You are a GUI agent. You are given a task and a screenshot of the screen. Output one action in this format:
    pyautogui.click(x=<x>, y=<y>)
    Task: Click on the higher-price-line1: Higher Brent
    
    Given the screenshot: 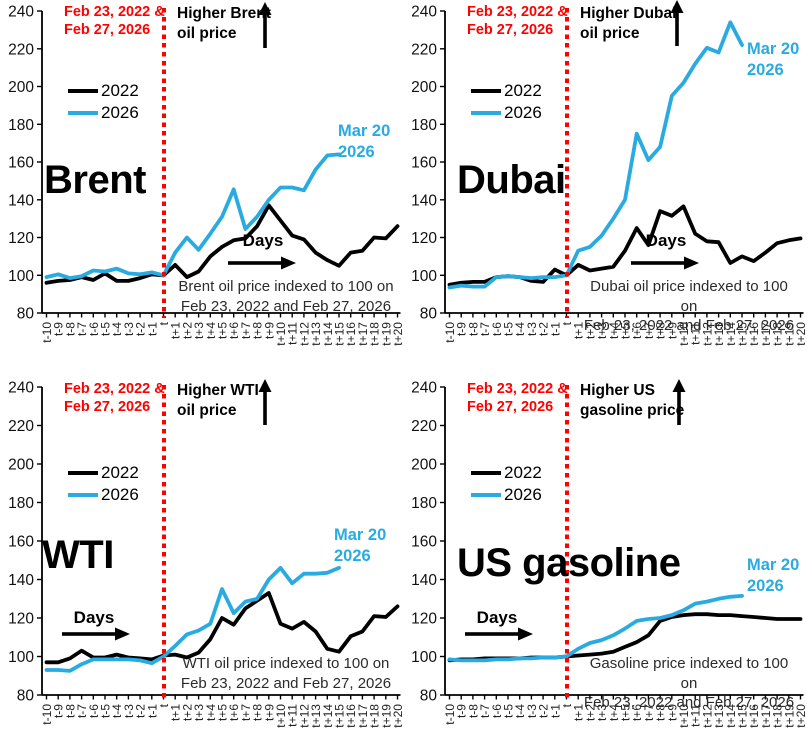 What is the action you would take?
    pyautogui.click(x=224, y=13)
    